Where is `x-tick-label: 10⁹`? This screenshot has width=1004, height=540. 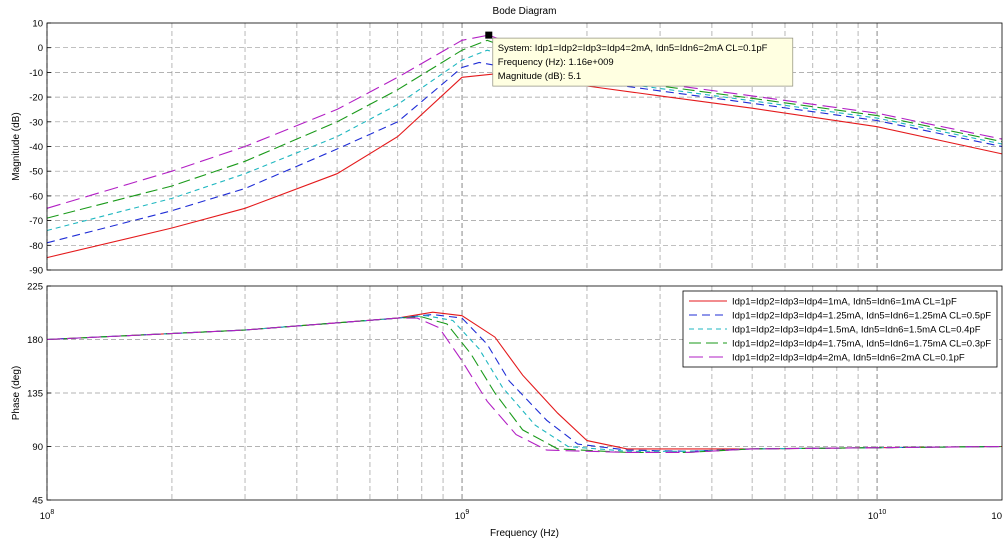 x-tick-label: 10⁹ is located at coordinates (462, 515).